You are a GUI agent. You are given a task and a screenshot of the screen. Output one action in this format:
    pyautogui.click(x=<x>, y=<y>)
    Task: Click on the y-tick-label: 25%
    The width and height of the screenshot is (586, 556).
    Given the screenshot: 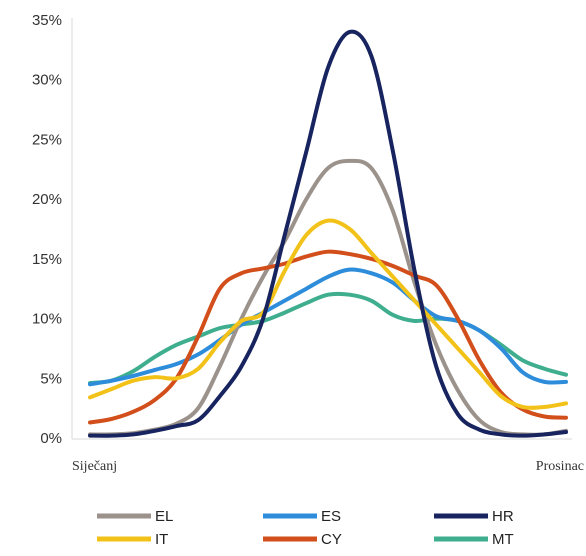 What is the action you would take?
    pyautogui.click(x=47, y=139)
    